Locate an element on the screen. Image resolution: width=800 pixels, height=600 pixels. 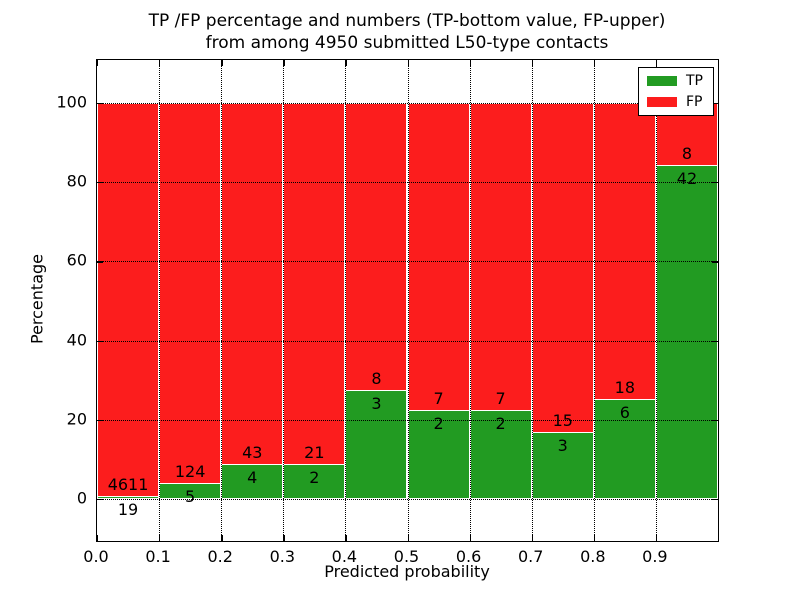
fp-count-label: 21 is located at coordinates (314, 452).